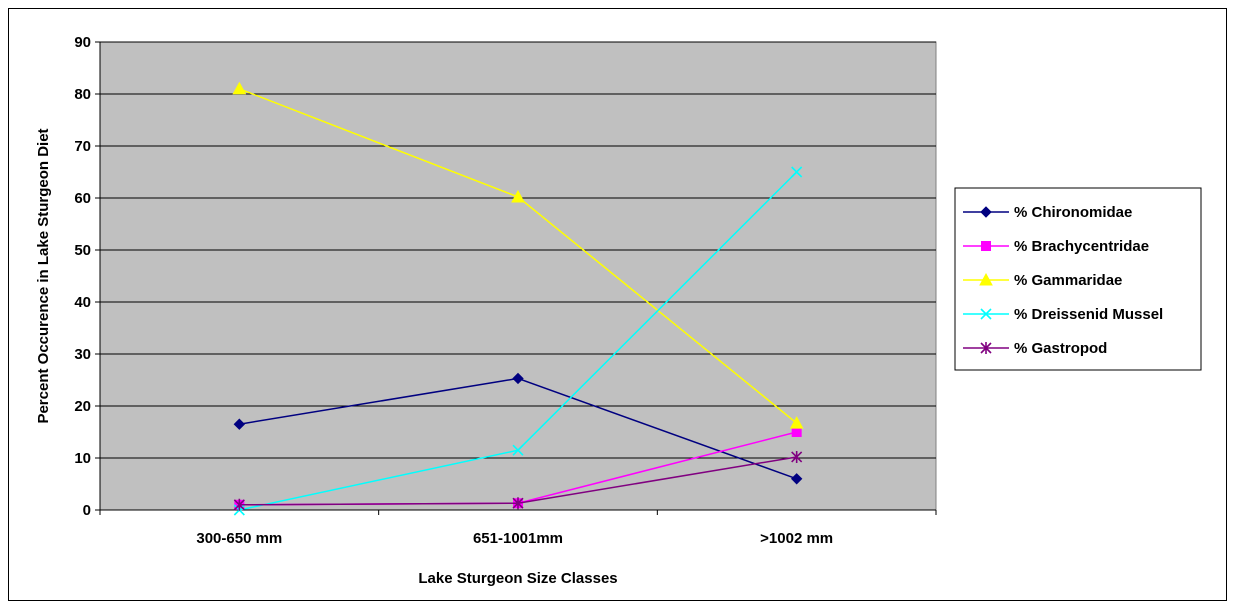  Describe the element at coordinates (82, 354) in the screenshot. I see `y-tick-label: 30` at that location.